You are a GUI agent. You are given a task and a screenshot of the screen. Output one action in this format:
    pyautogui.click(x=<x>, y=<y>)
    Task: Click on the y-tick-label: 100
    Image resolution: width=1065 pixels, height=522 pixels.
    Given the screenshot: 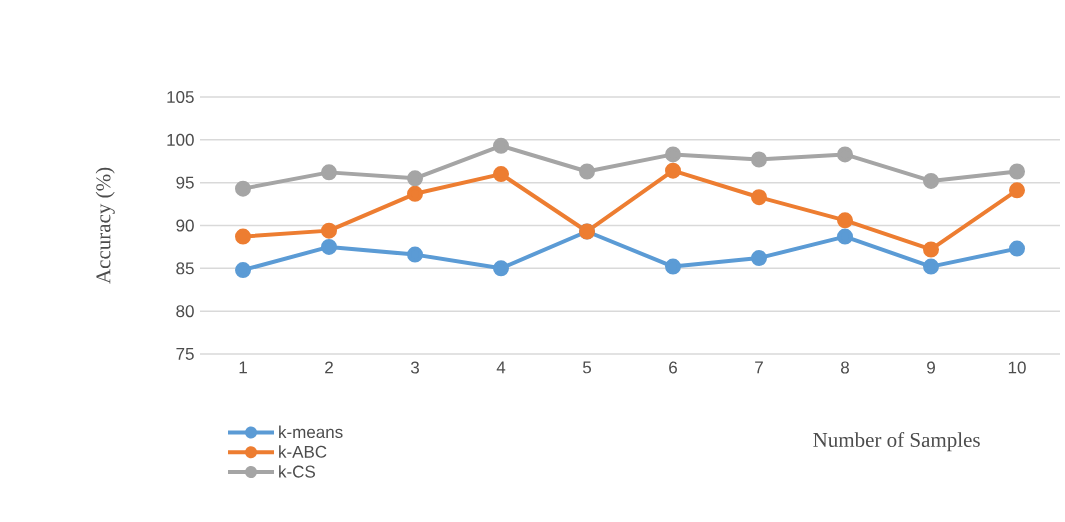 What is the action you would take?
    pyautogui.click(x=180, y=139)
    